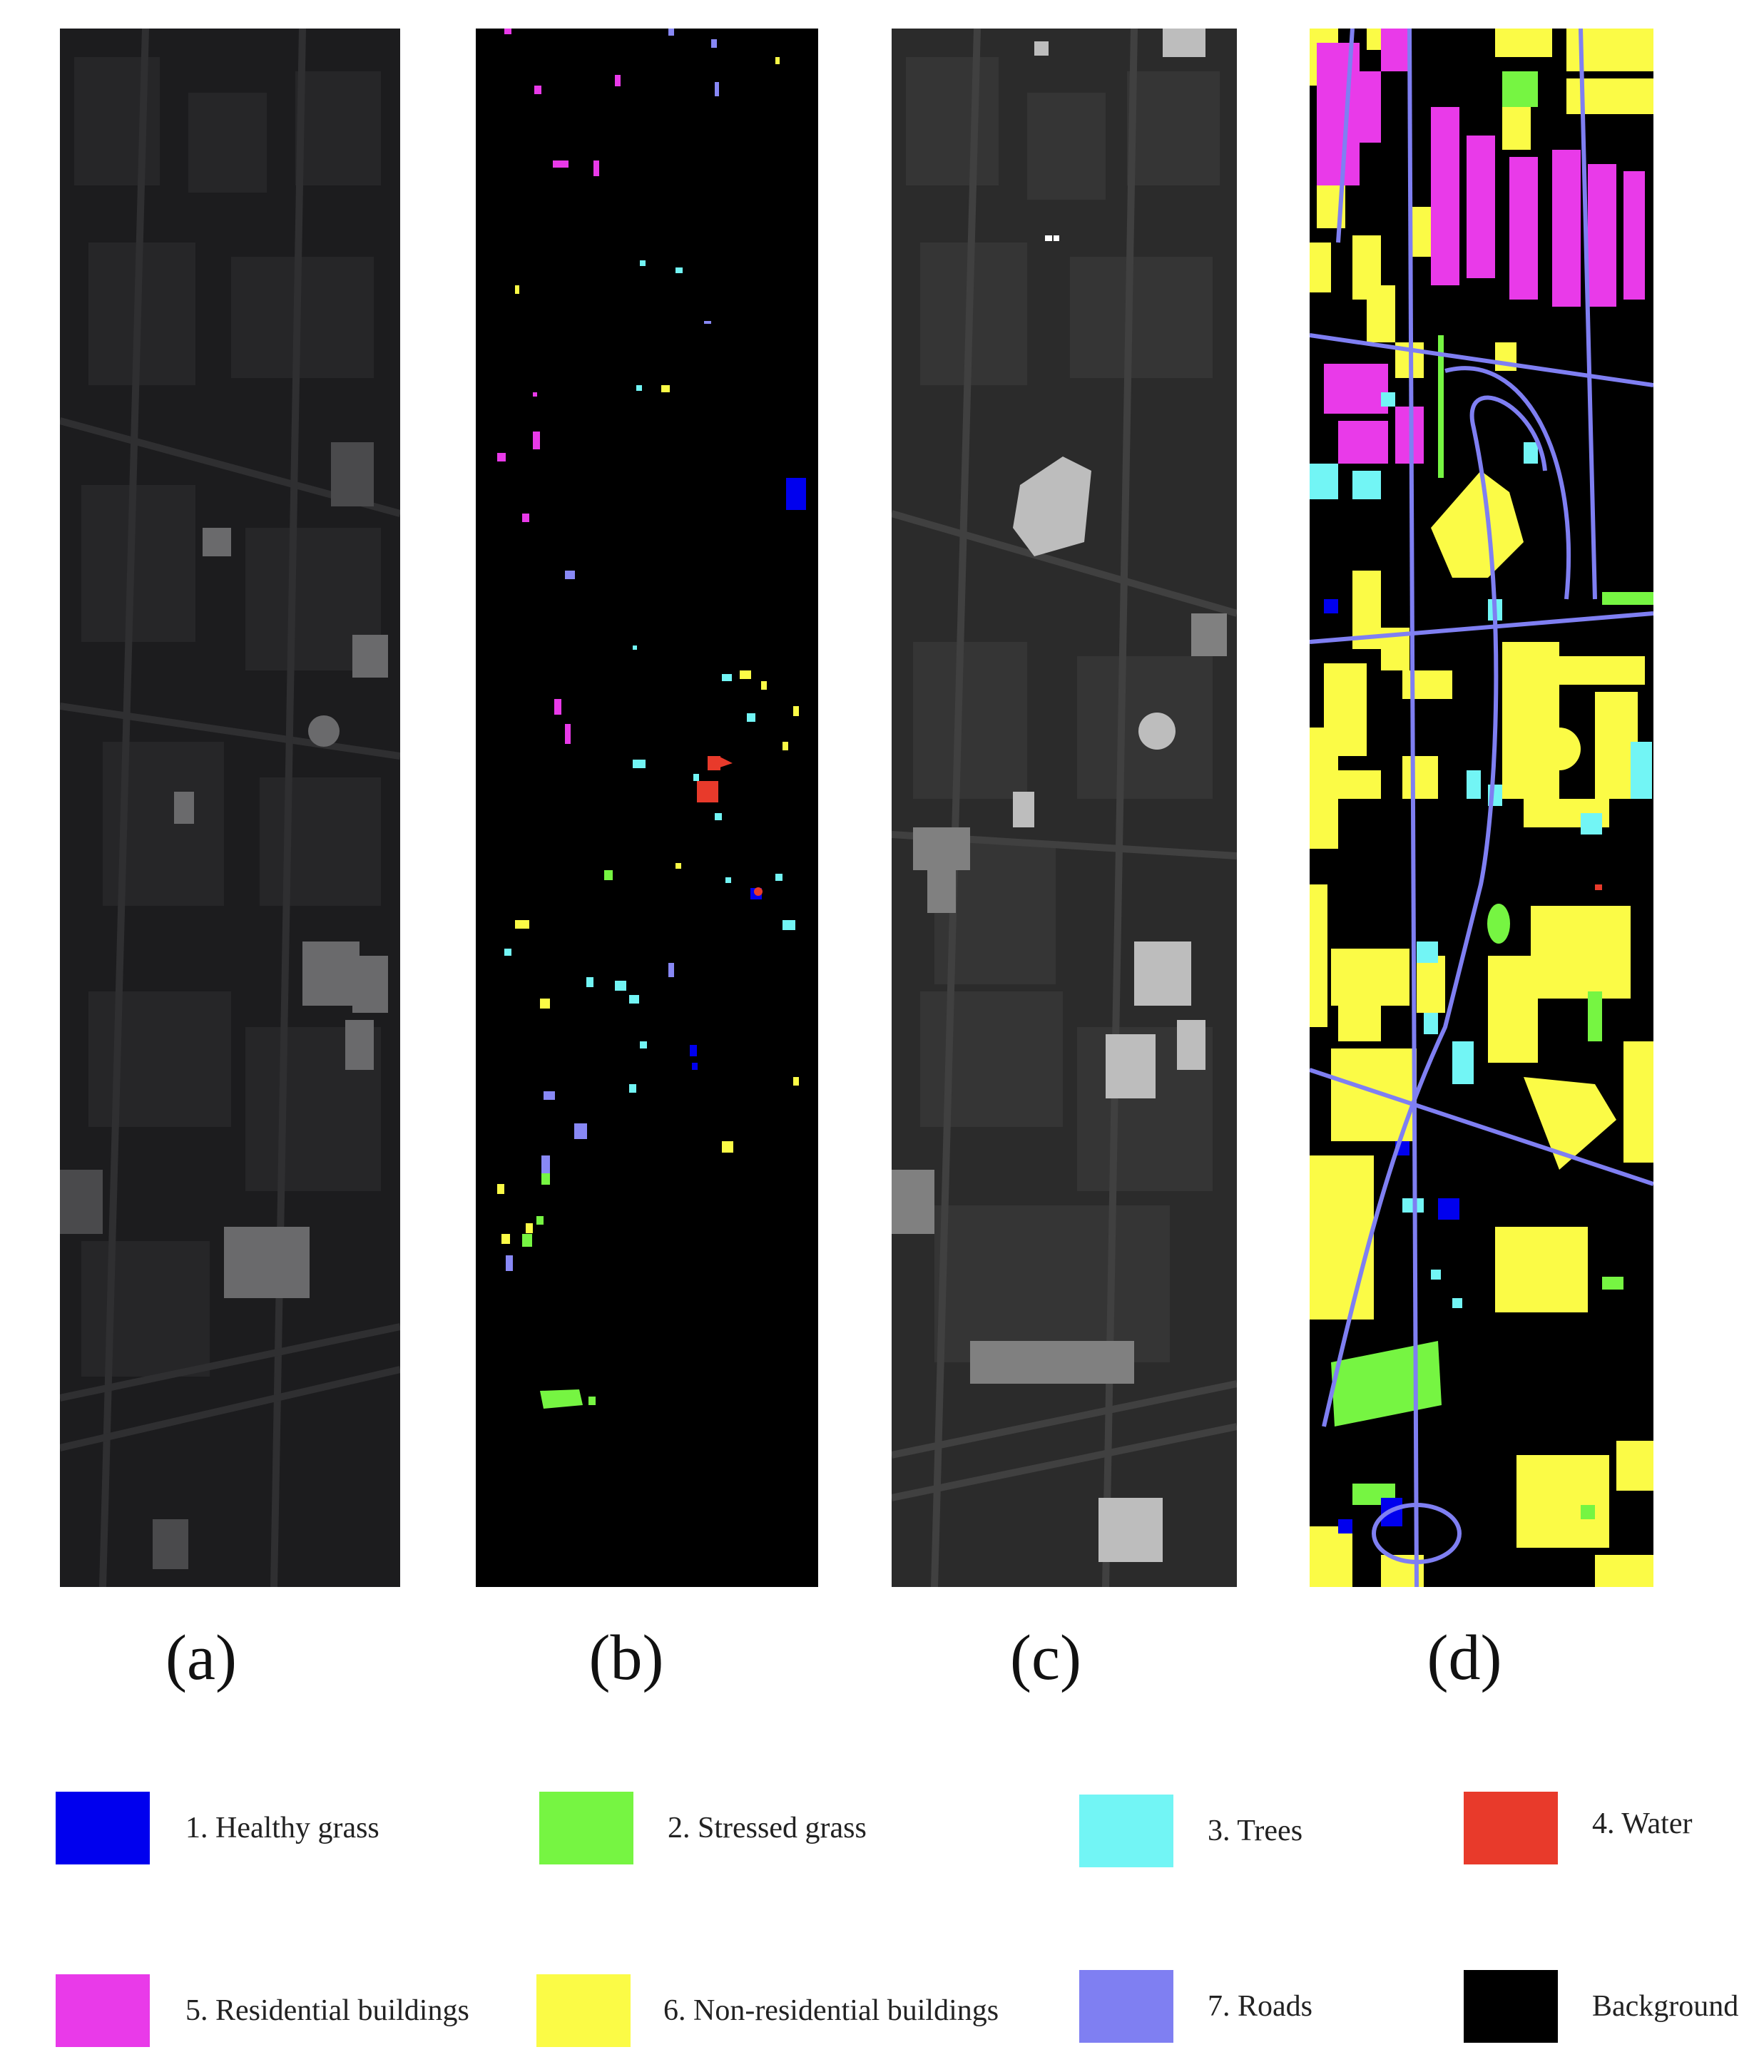 The width and height of the screenshot is (1764, 2072). I want to click on panel-b-samples-map, so click(647, 808).